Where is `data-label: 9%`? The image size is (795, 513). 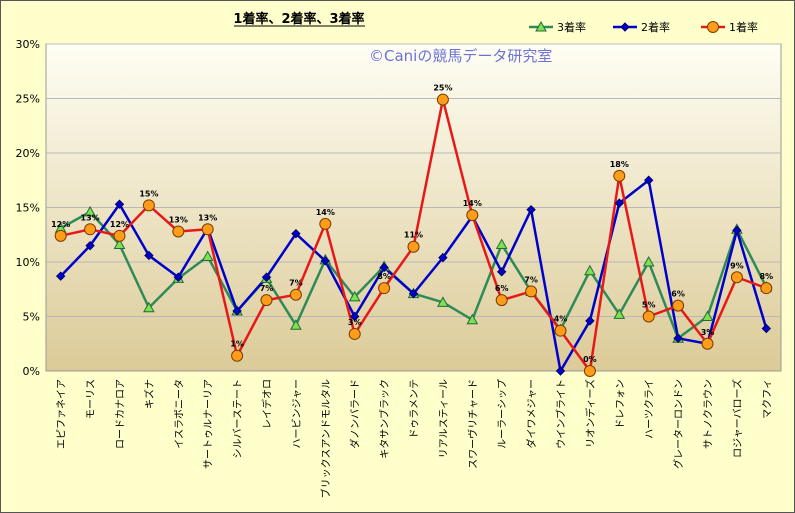
data-label: 9% is located at coordinates (737, 265).